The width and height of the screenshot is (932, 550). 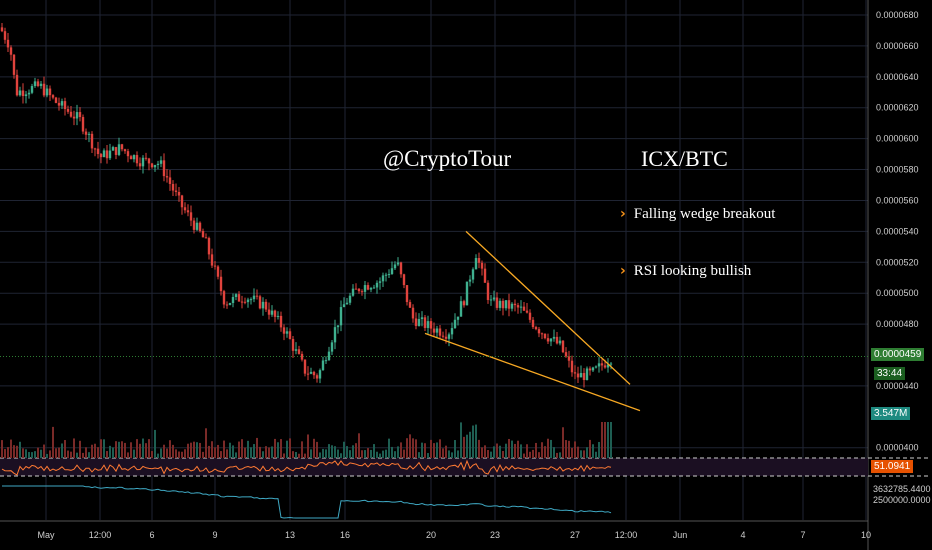 I want to click on rsi-band, so click(x=434, y=467).